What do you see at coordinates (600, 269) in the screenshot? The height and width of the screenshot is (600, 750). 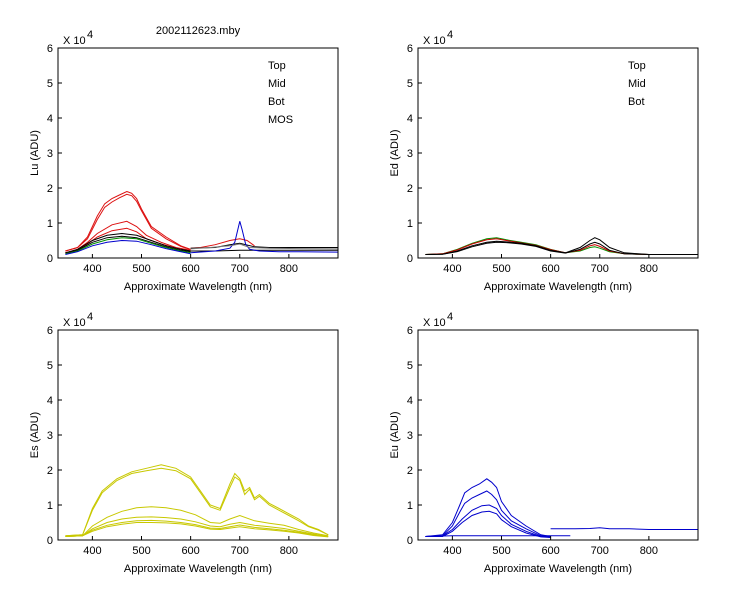 I see `x-tick-label-ed-700: 700` at bounding box center [600, 269].